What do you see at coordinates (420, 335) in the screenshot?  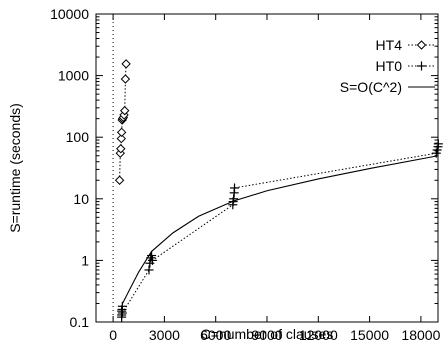 I see `x-tick-label: 18000` at bounding box center [420, 335].